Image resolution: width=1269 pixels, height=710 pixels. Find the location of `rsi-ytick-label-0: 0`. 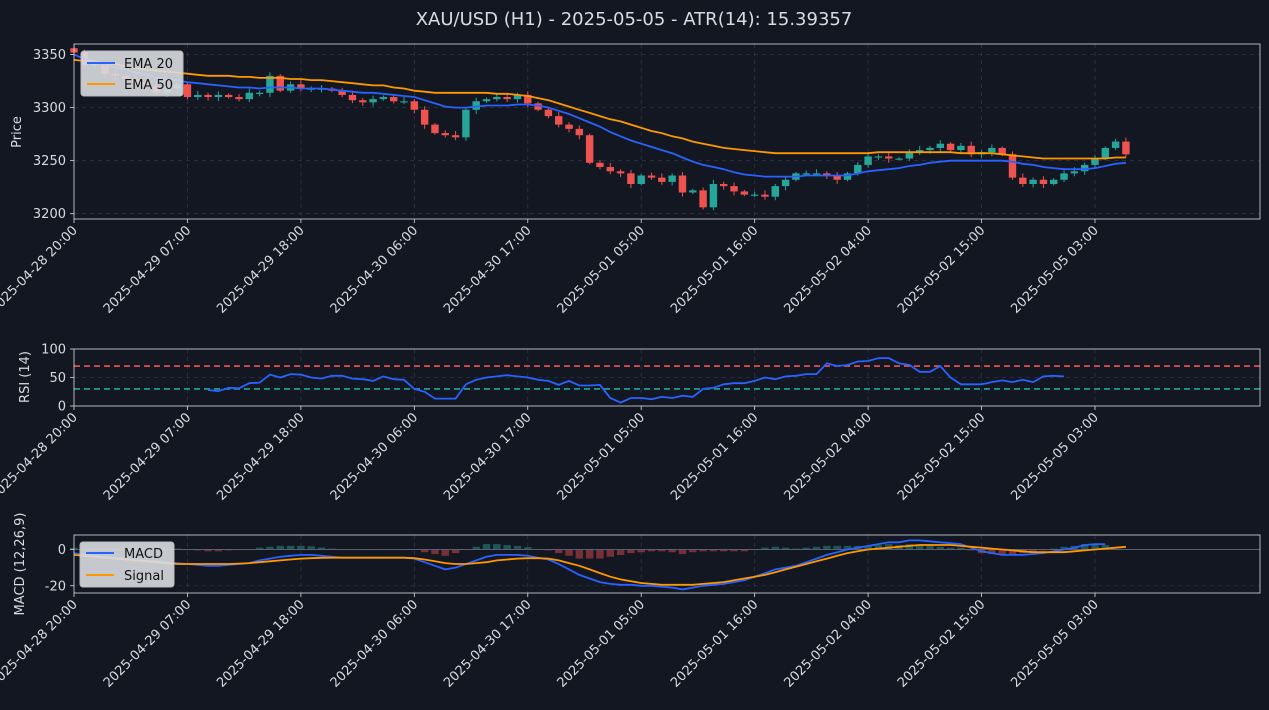

rsi-ytick-label-0: 0 is located at coordinates (62, 407).